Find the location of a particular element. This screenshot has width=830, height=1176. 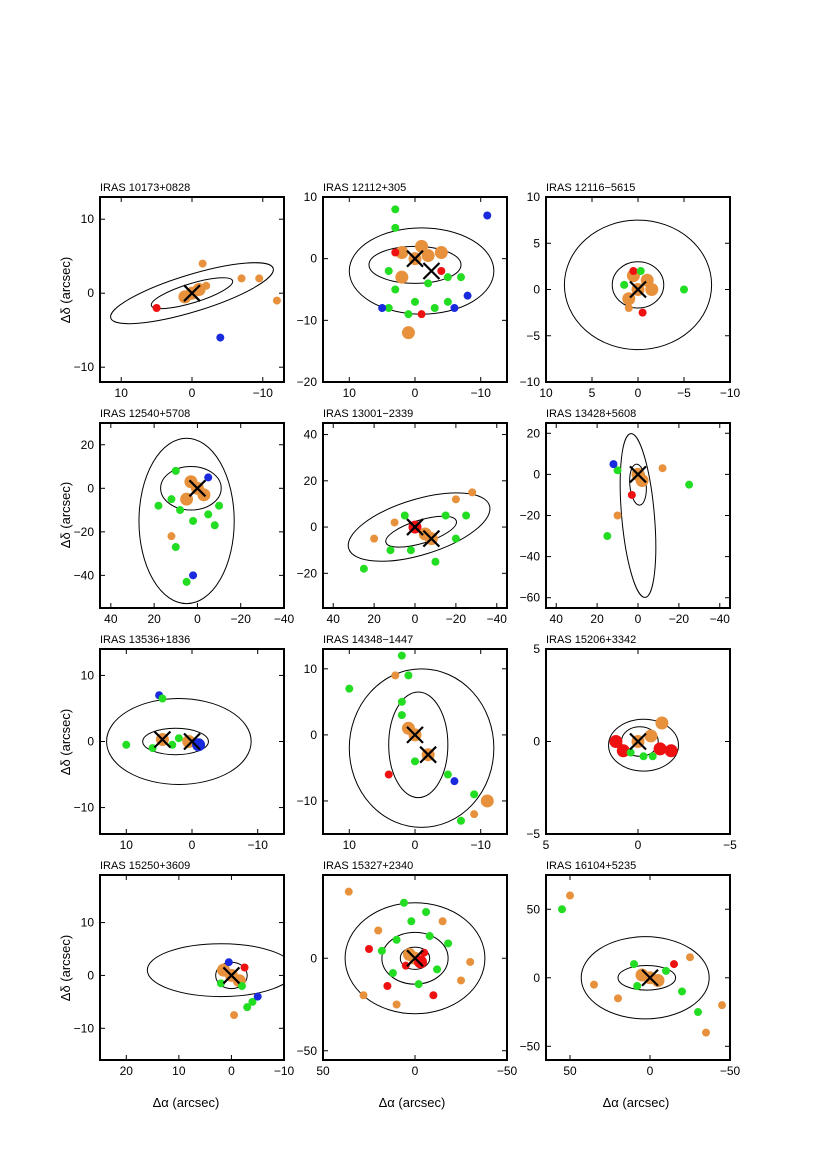

y-tick-label: −5 is located at coordinates (533, 834).